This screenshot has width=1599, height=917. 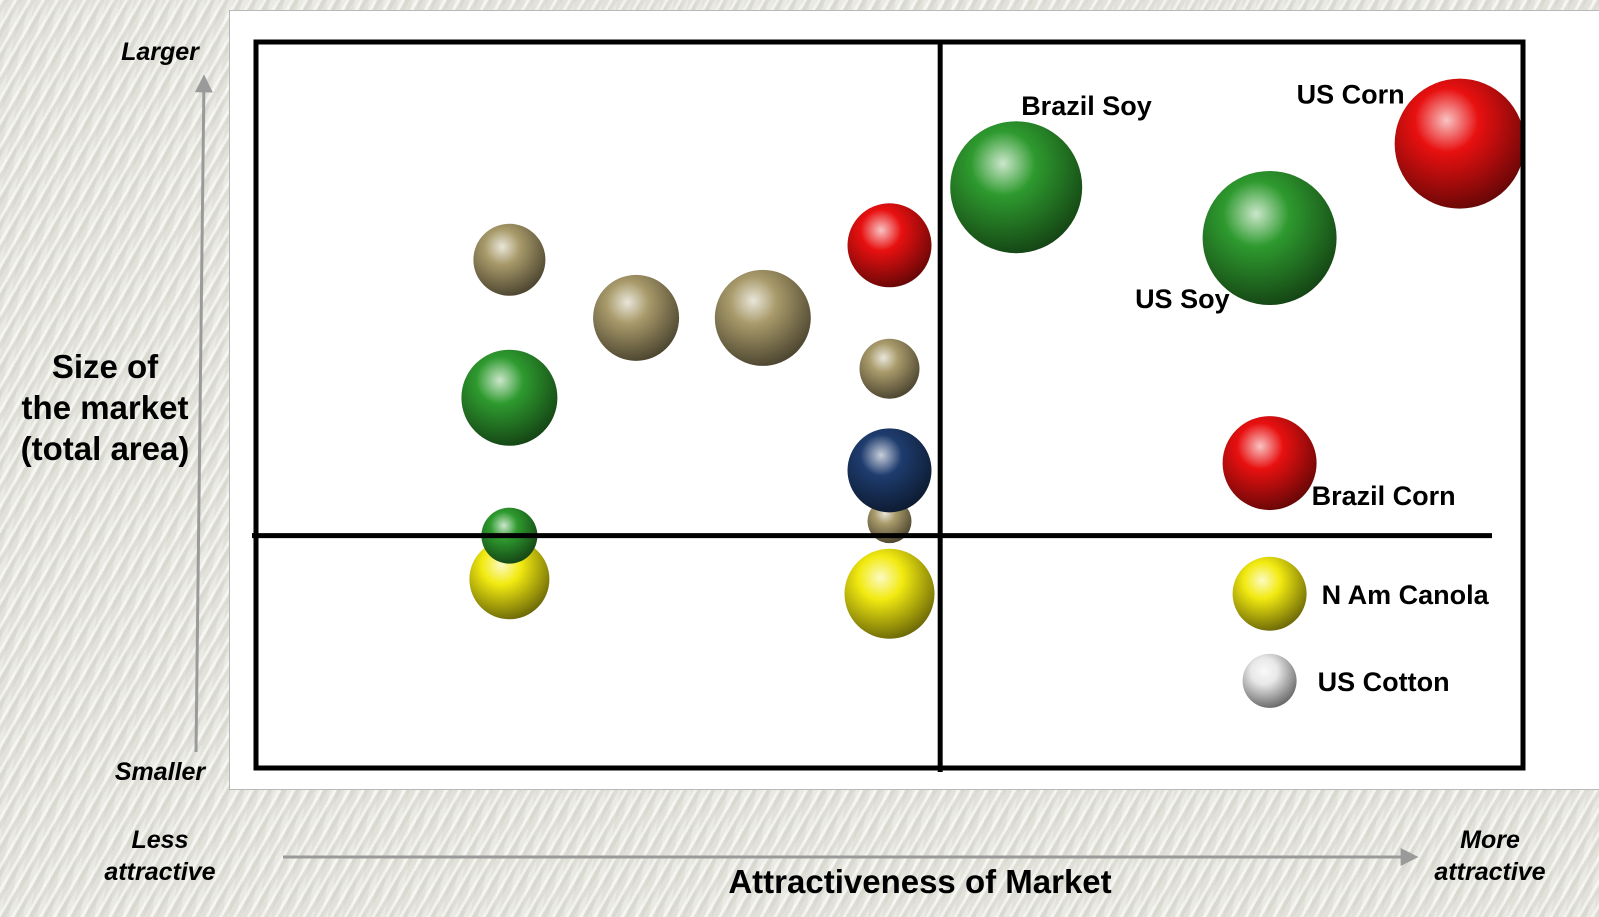 I want to click on x-axis-title: Attractiveness of Market, so click(x=920, y=881).